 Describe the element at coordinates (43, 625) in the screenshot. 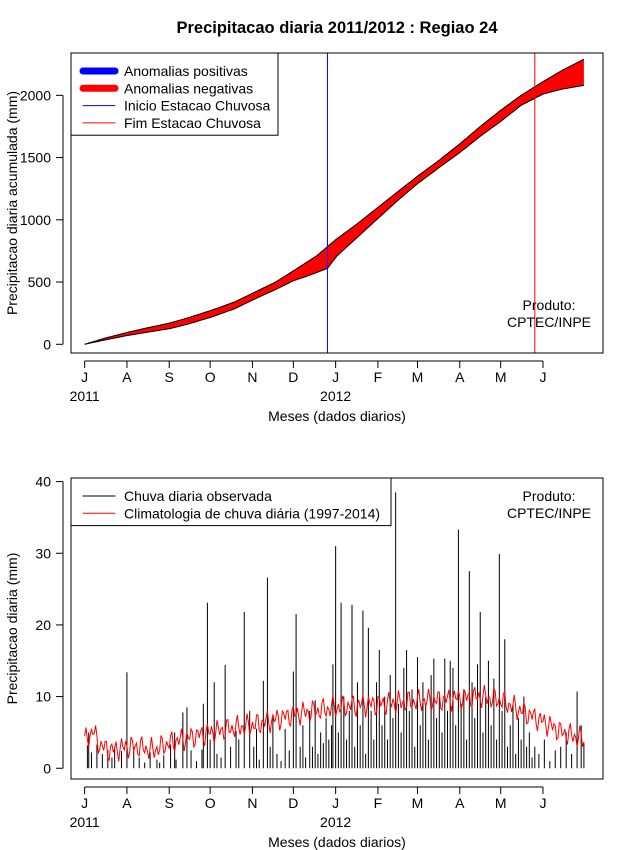

I see `y-tick-label: 20` at that location.